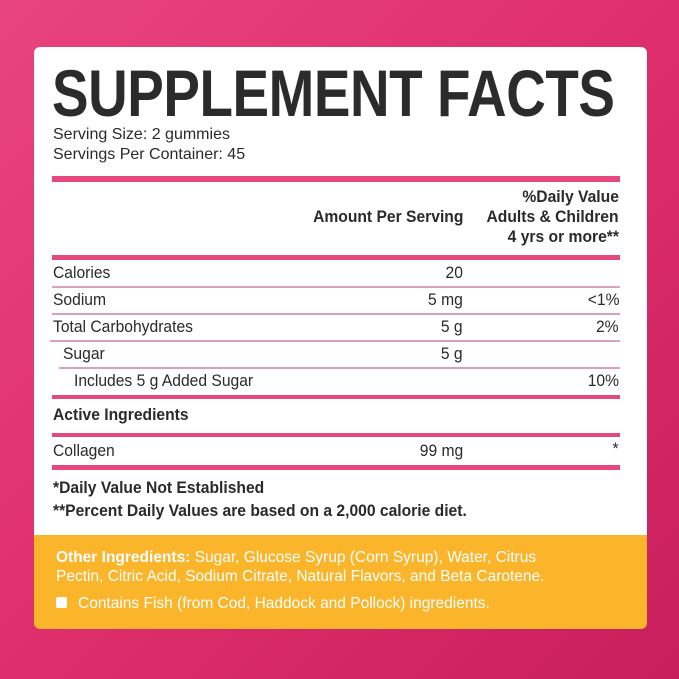 The image size is (679, 679). Describe the element at coordinates (552, 216) in the screenshot. I see `dv-header-2: Adults & Children` at that location.